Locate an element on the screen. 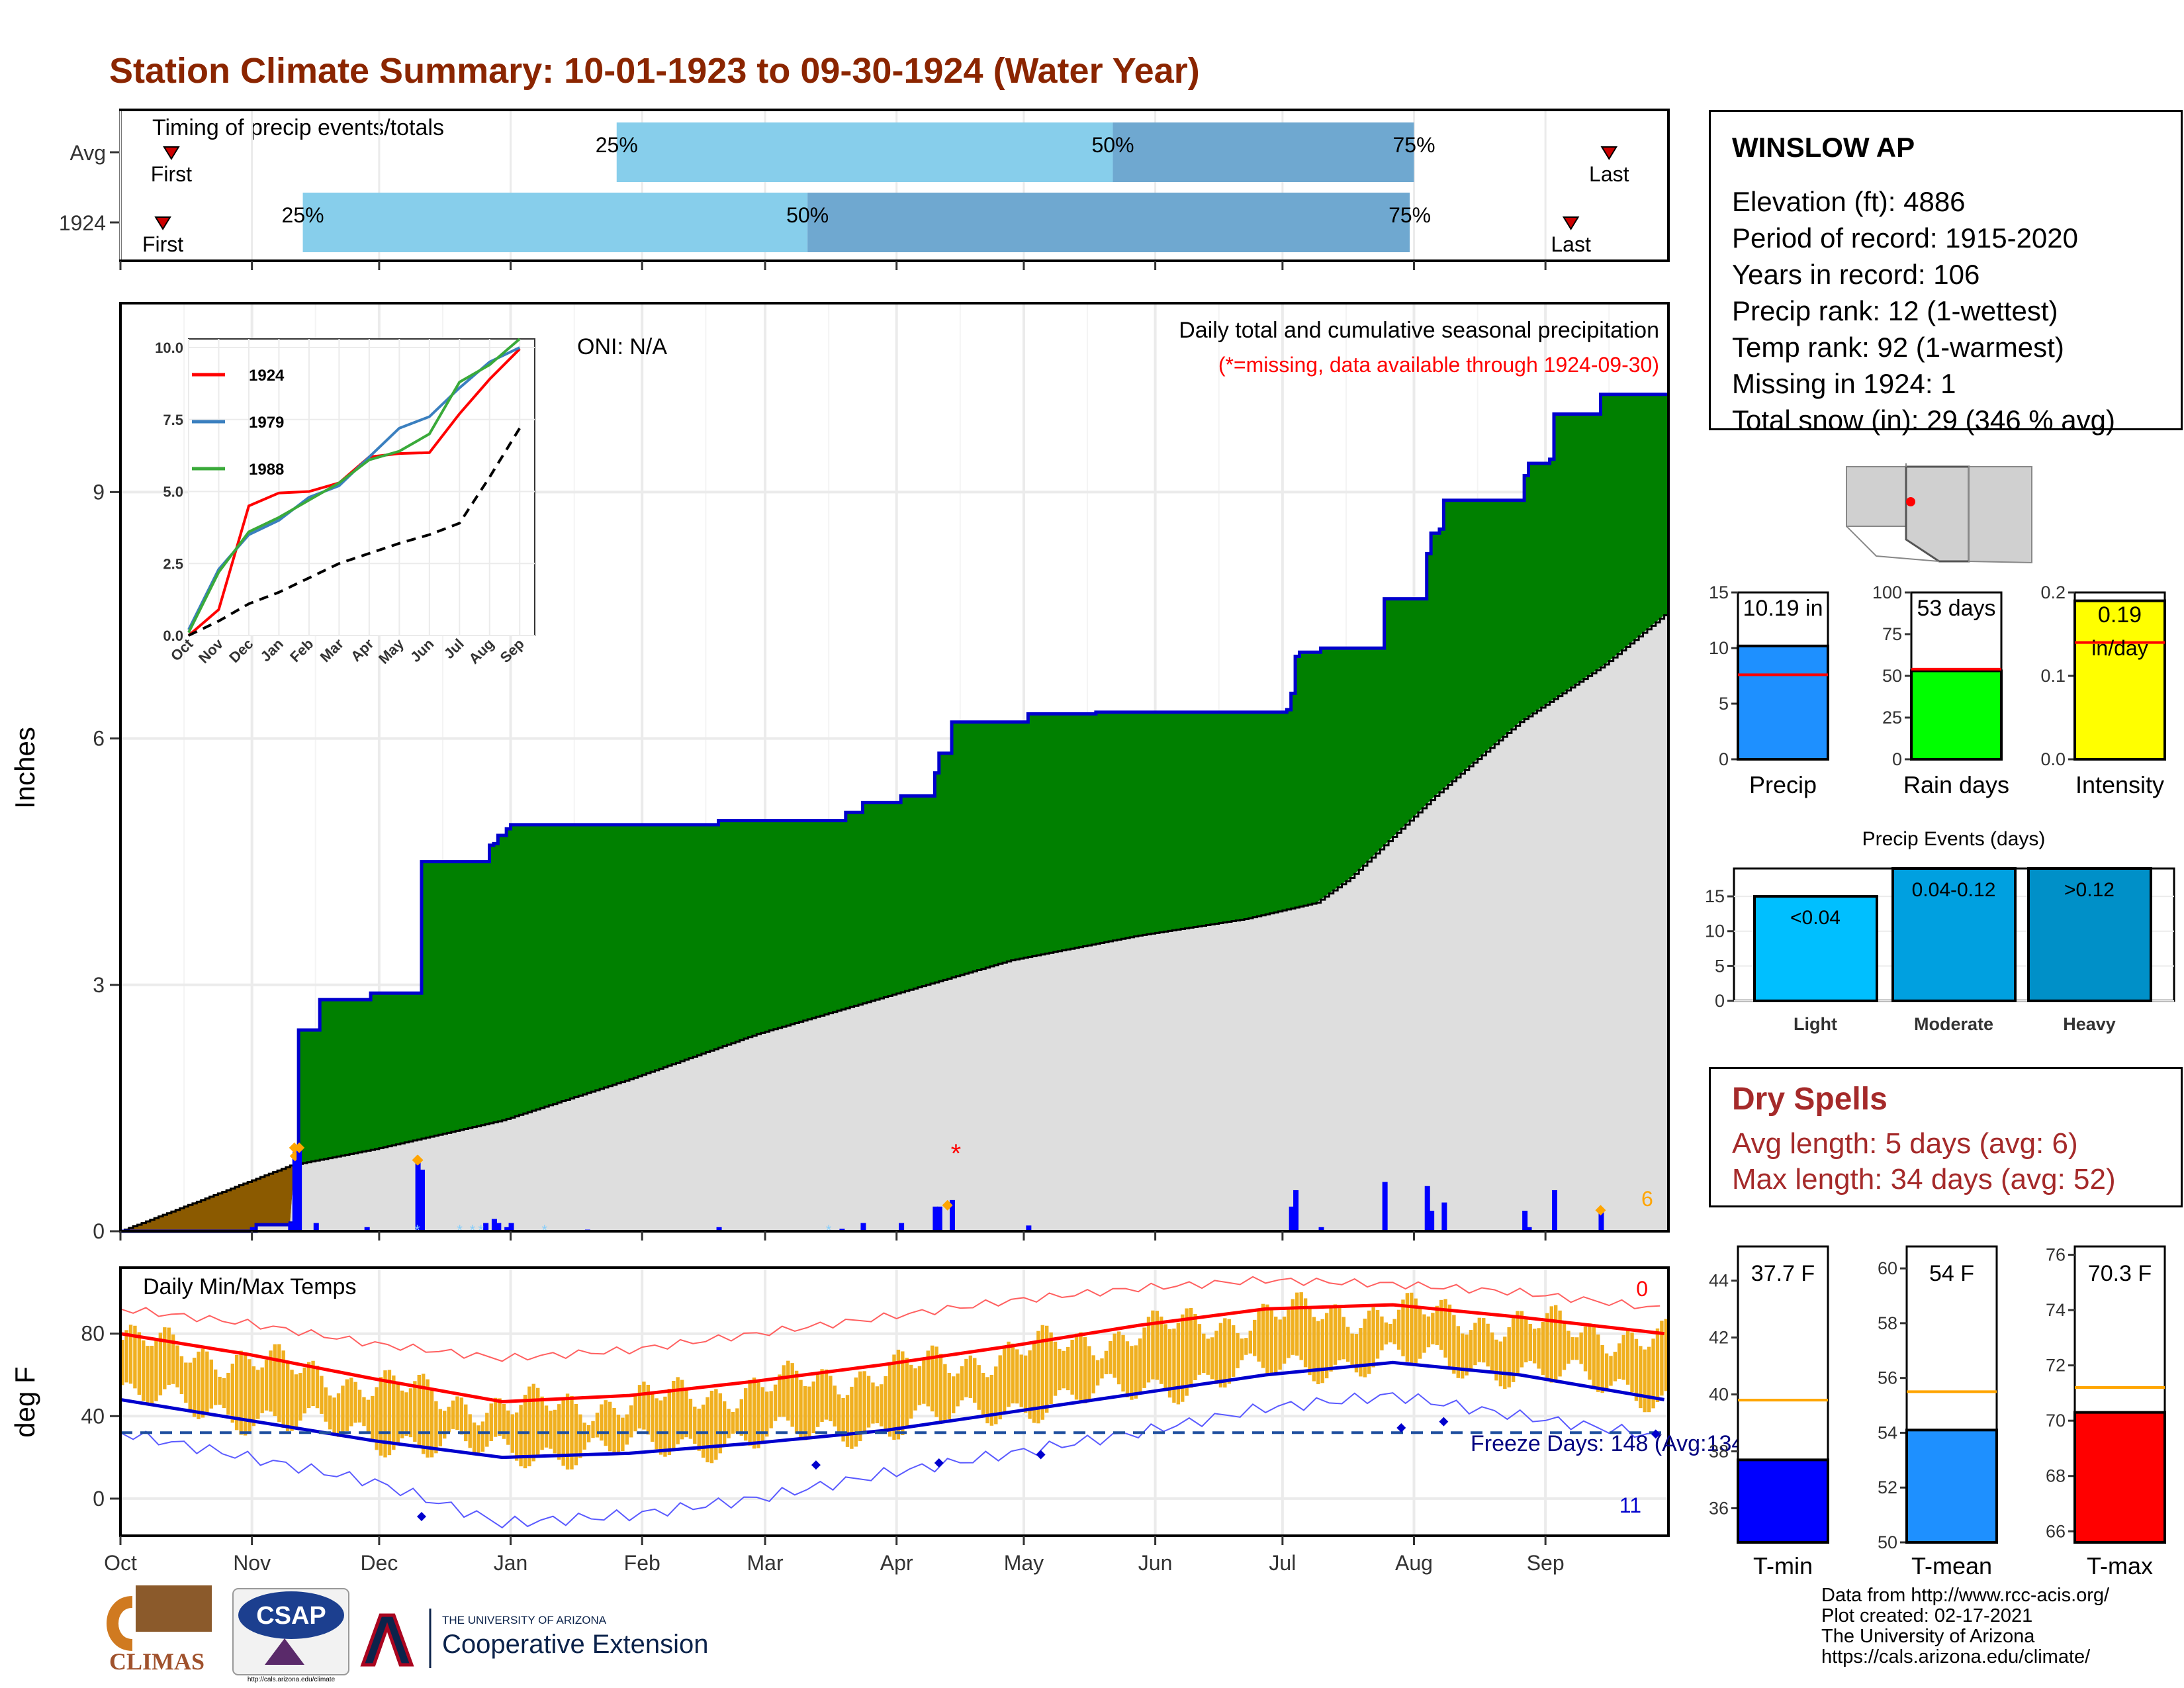  precip-y-tick-label: 0 is located at coordinates (99, 1231).